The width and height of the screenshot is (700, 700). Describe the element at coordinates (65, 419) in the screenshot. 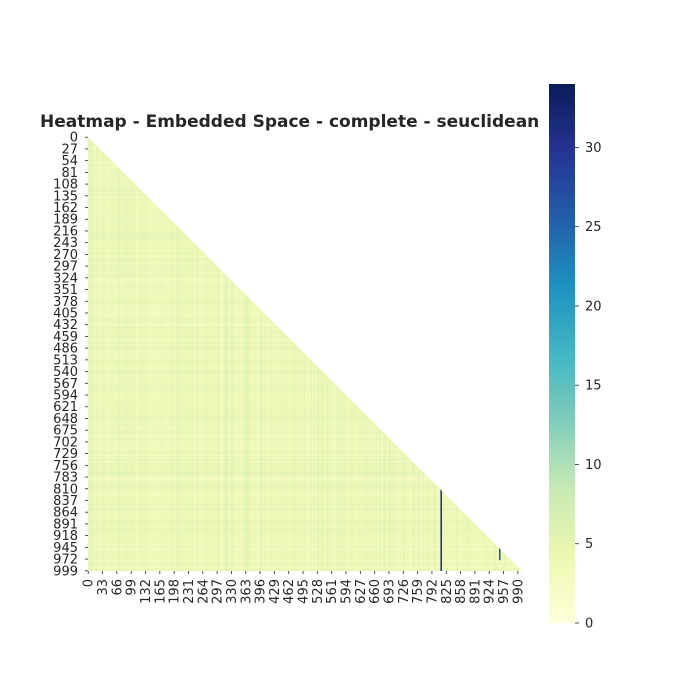

I see `row-tick-label: 648` at that location.